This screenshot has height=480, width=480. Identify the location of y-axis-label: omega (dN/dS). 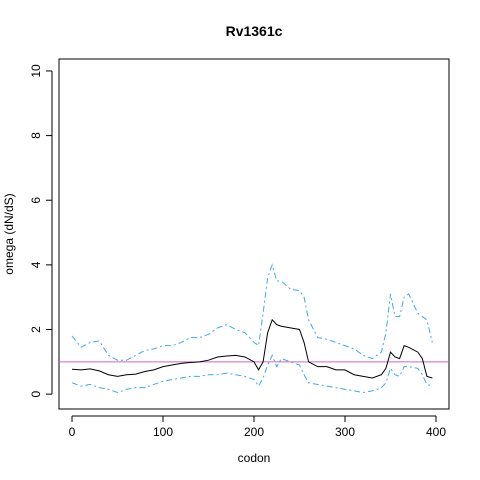
(9, 233).